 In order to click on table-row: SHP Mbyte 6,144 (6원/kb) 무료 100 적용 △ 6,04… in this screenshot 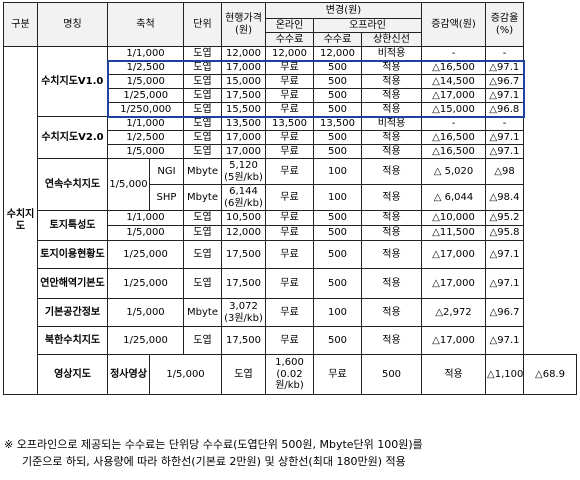, I will do `click(290, 197)`.